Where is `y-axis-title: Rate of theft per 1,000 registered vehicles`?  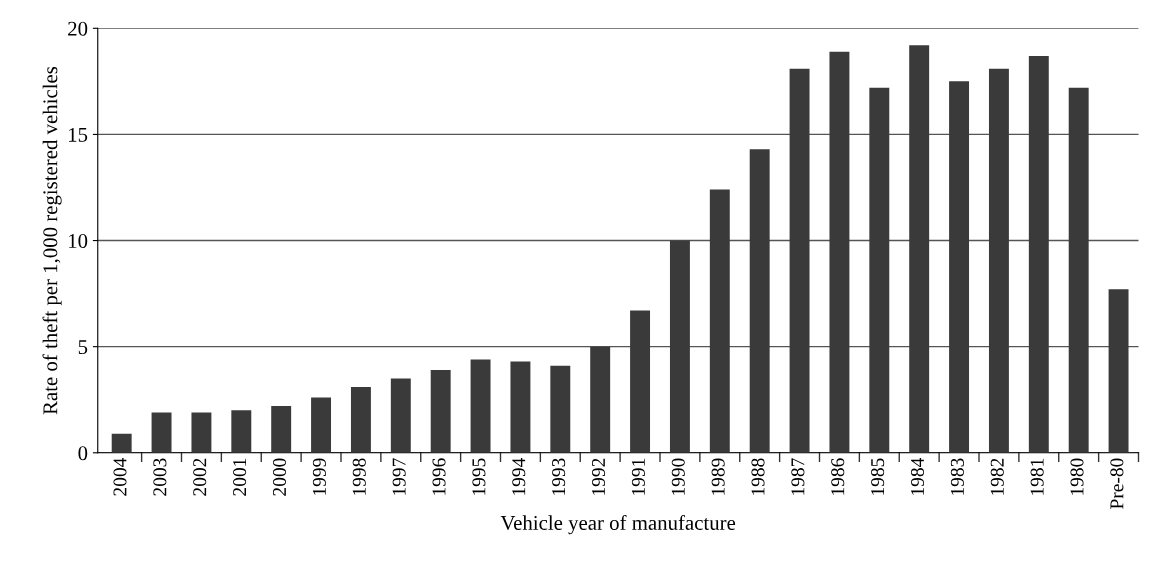
y-axis-title: Rate of theft per 1,000 registered vehicles is located at coordinates (52, 240).